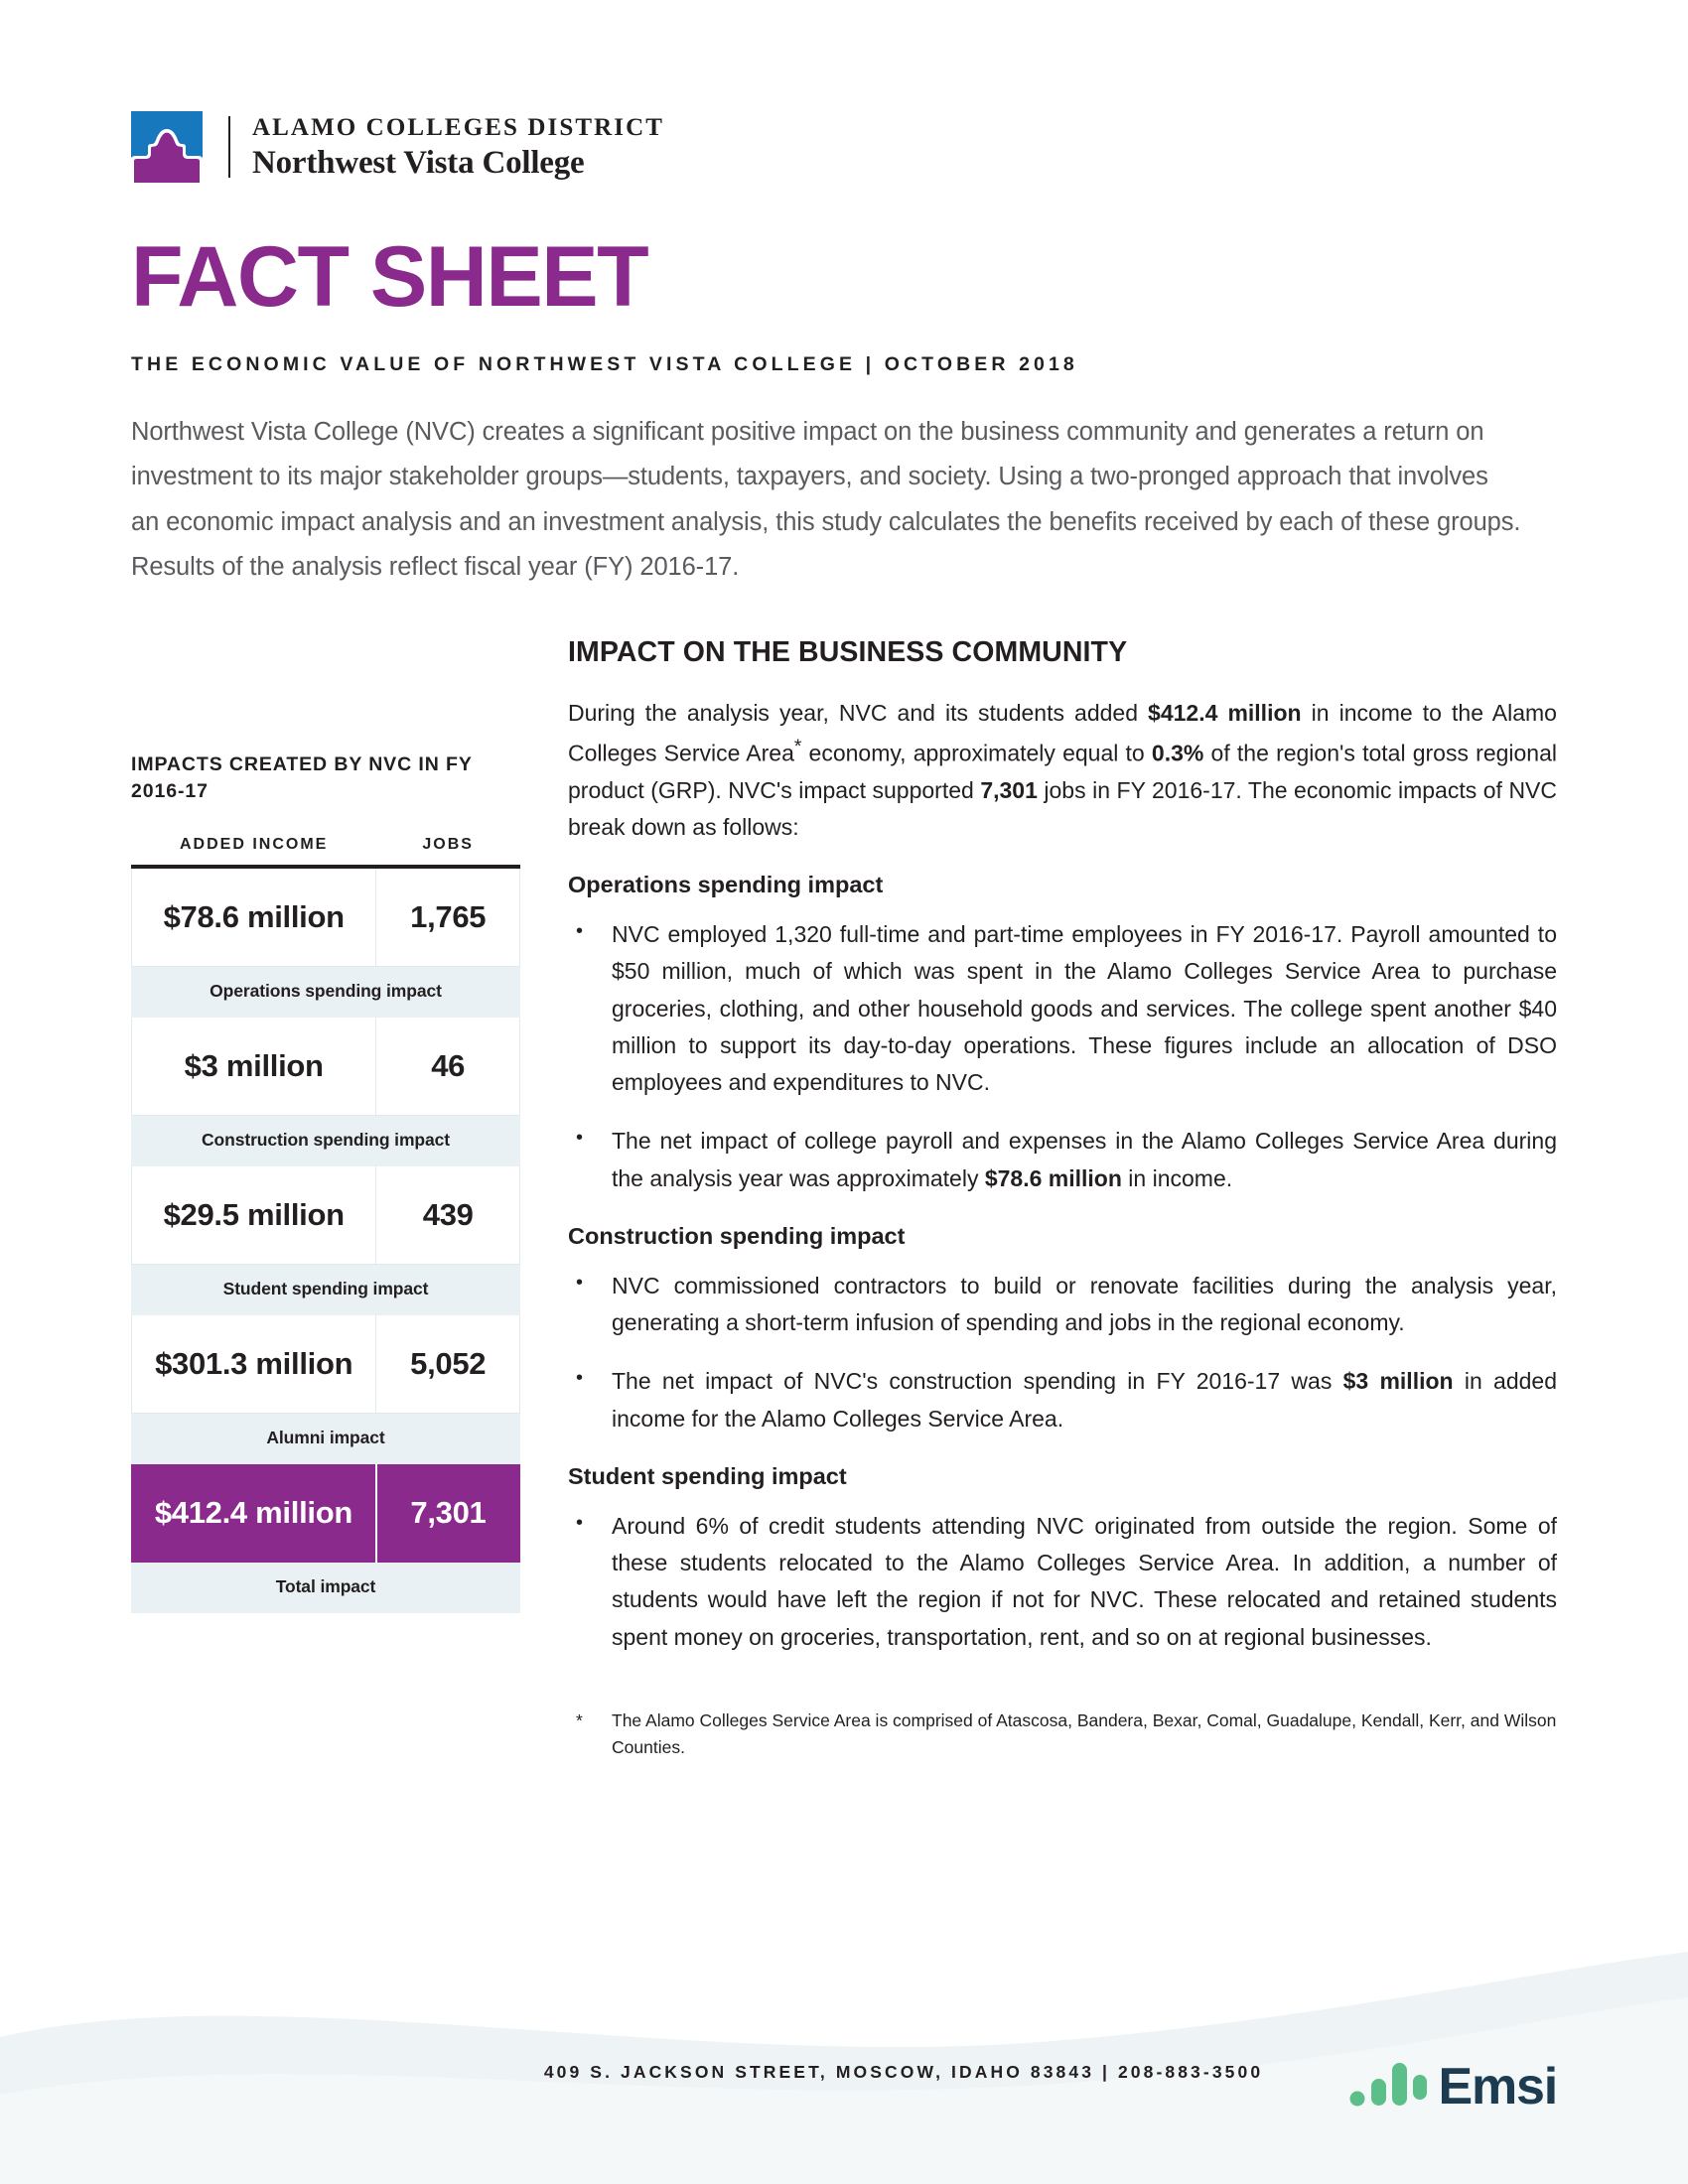  What do you see at coordinates (1388, 2085) in the screenshot?
I see `emsi-bars-icon` at bounding box center [1388, 2085].